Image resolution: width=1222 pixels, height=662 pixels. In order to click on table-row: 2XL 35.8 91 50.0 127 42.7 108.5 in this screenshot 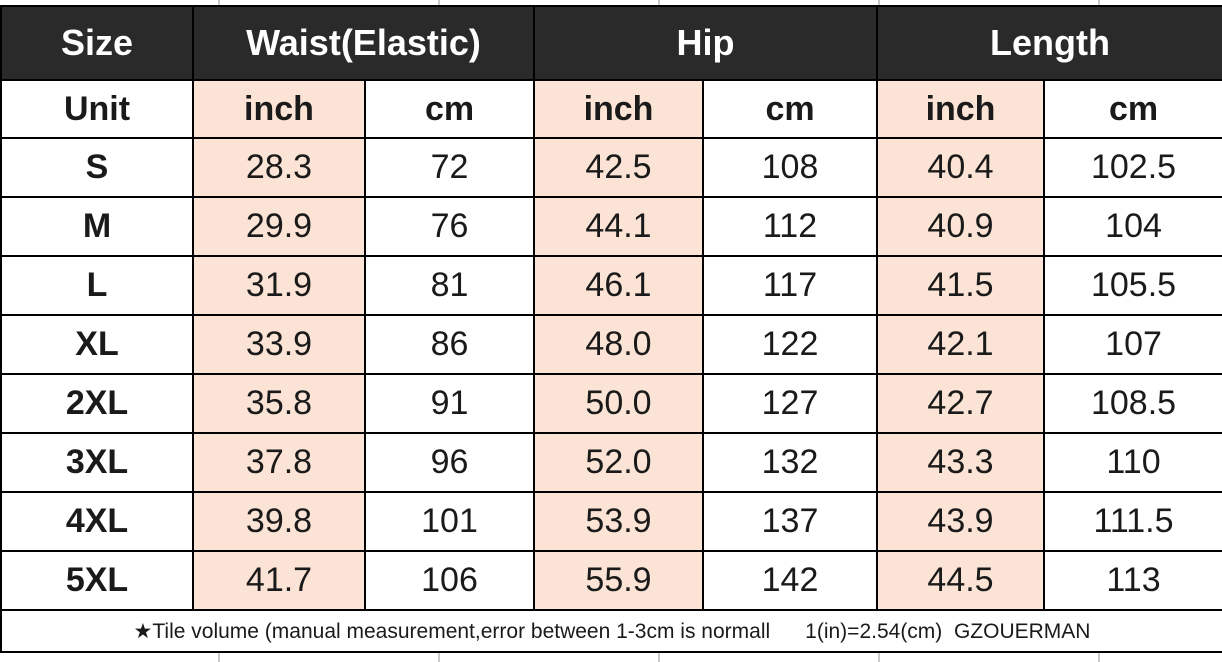, I will do `click(611, 403)`.